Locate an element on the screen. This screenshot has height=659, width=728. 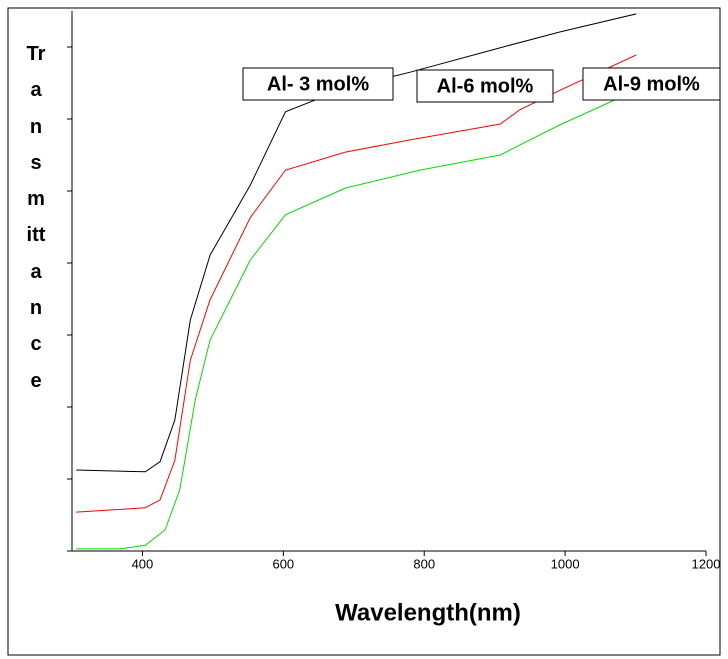
x-tick-label: 800 is located at coordinates (424, 563).